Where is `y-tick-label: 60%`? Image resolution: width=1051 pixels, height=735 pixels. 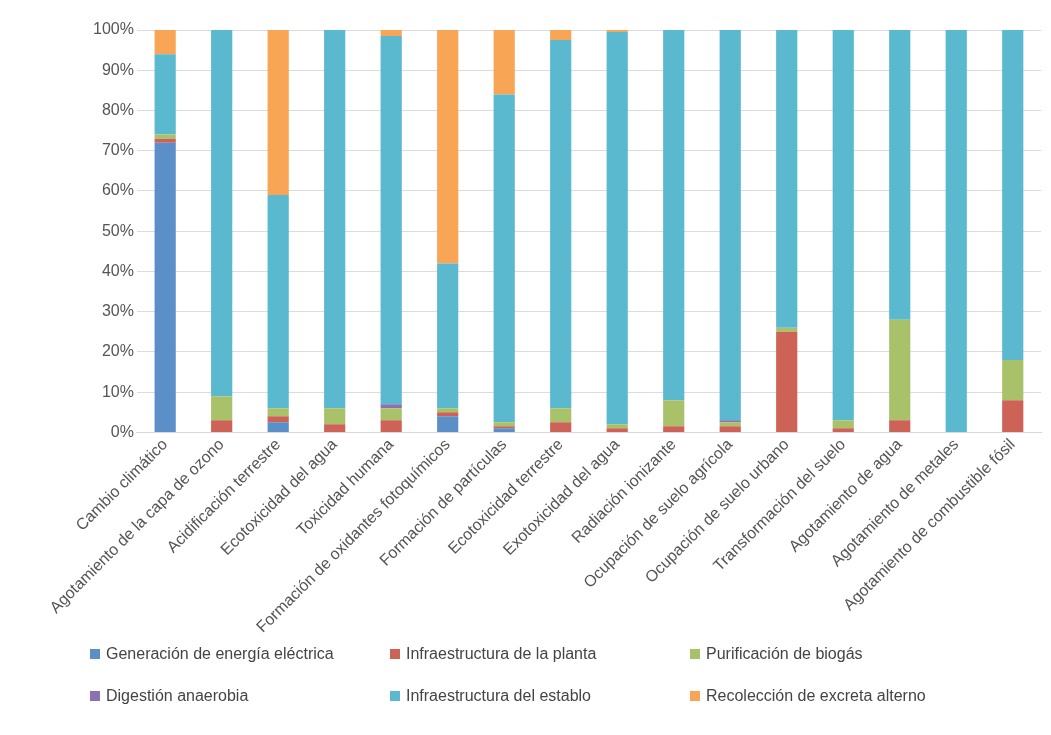 y-tick-label: 60% is located at coordinates (117, 190).